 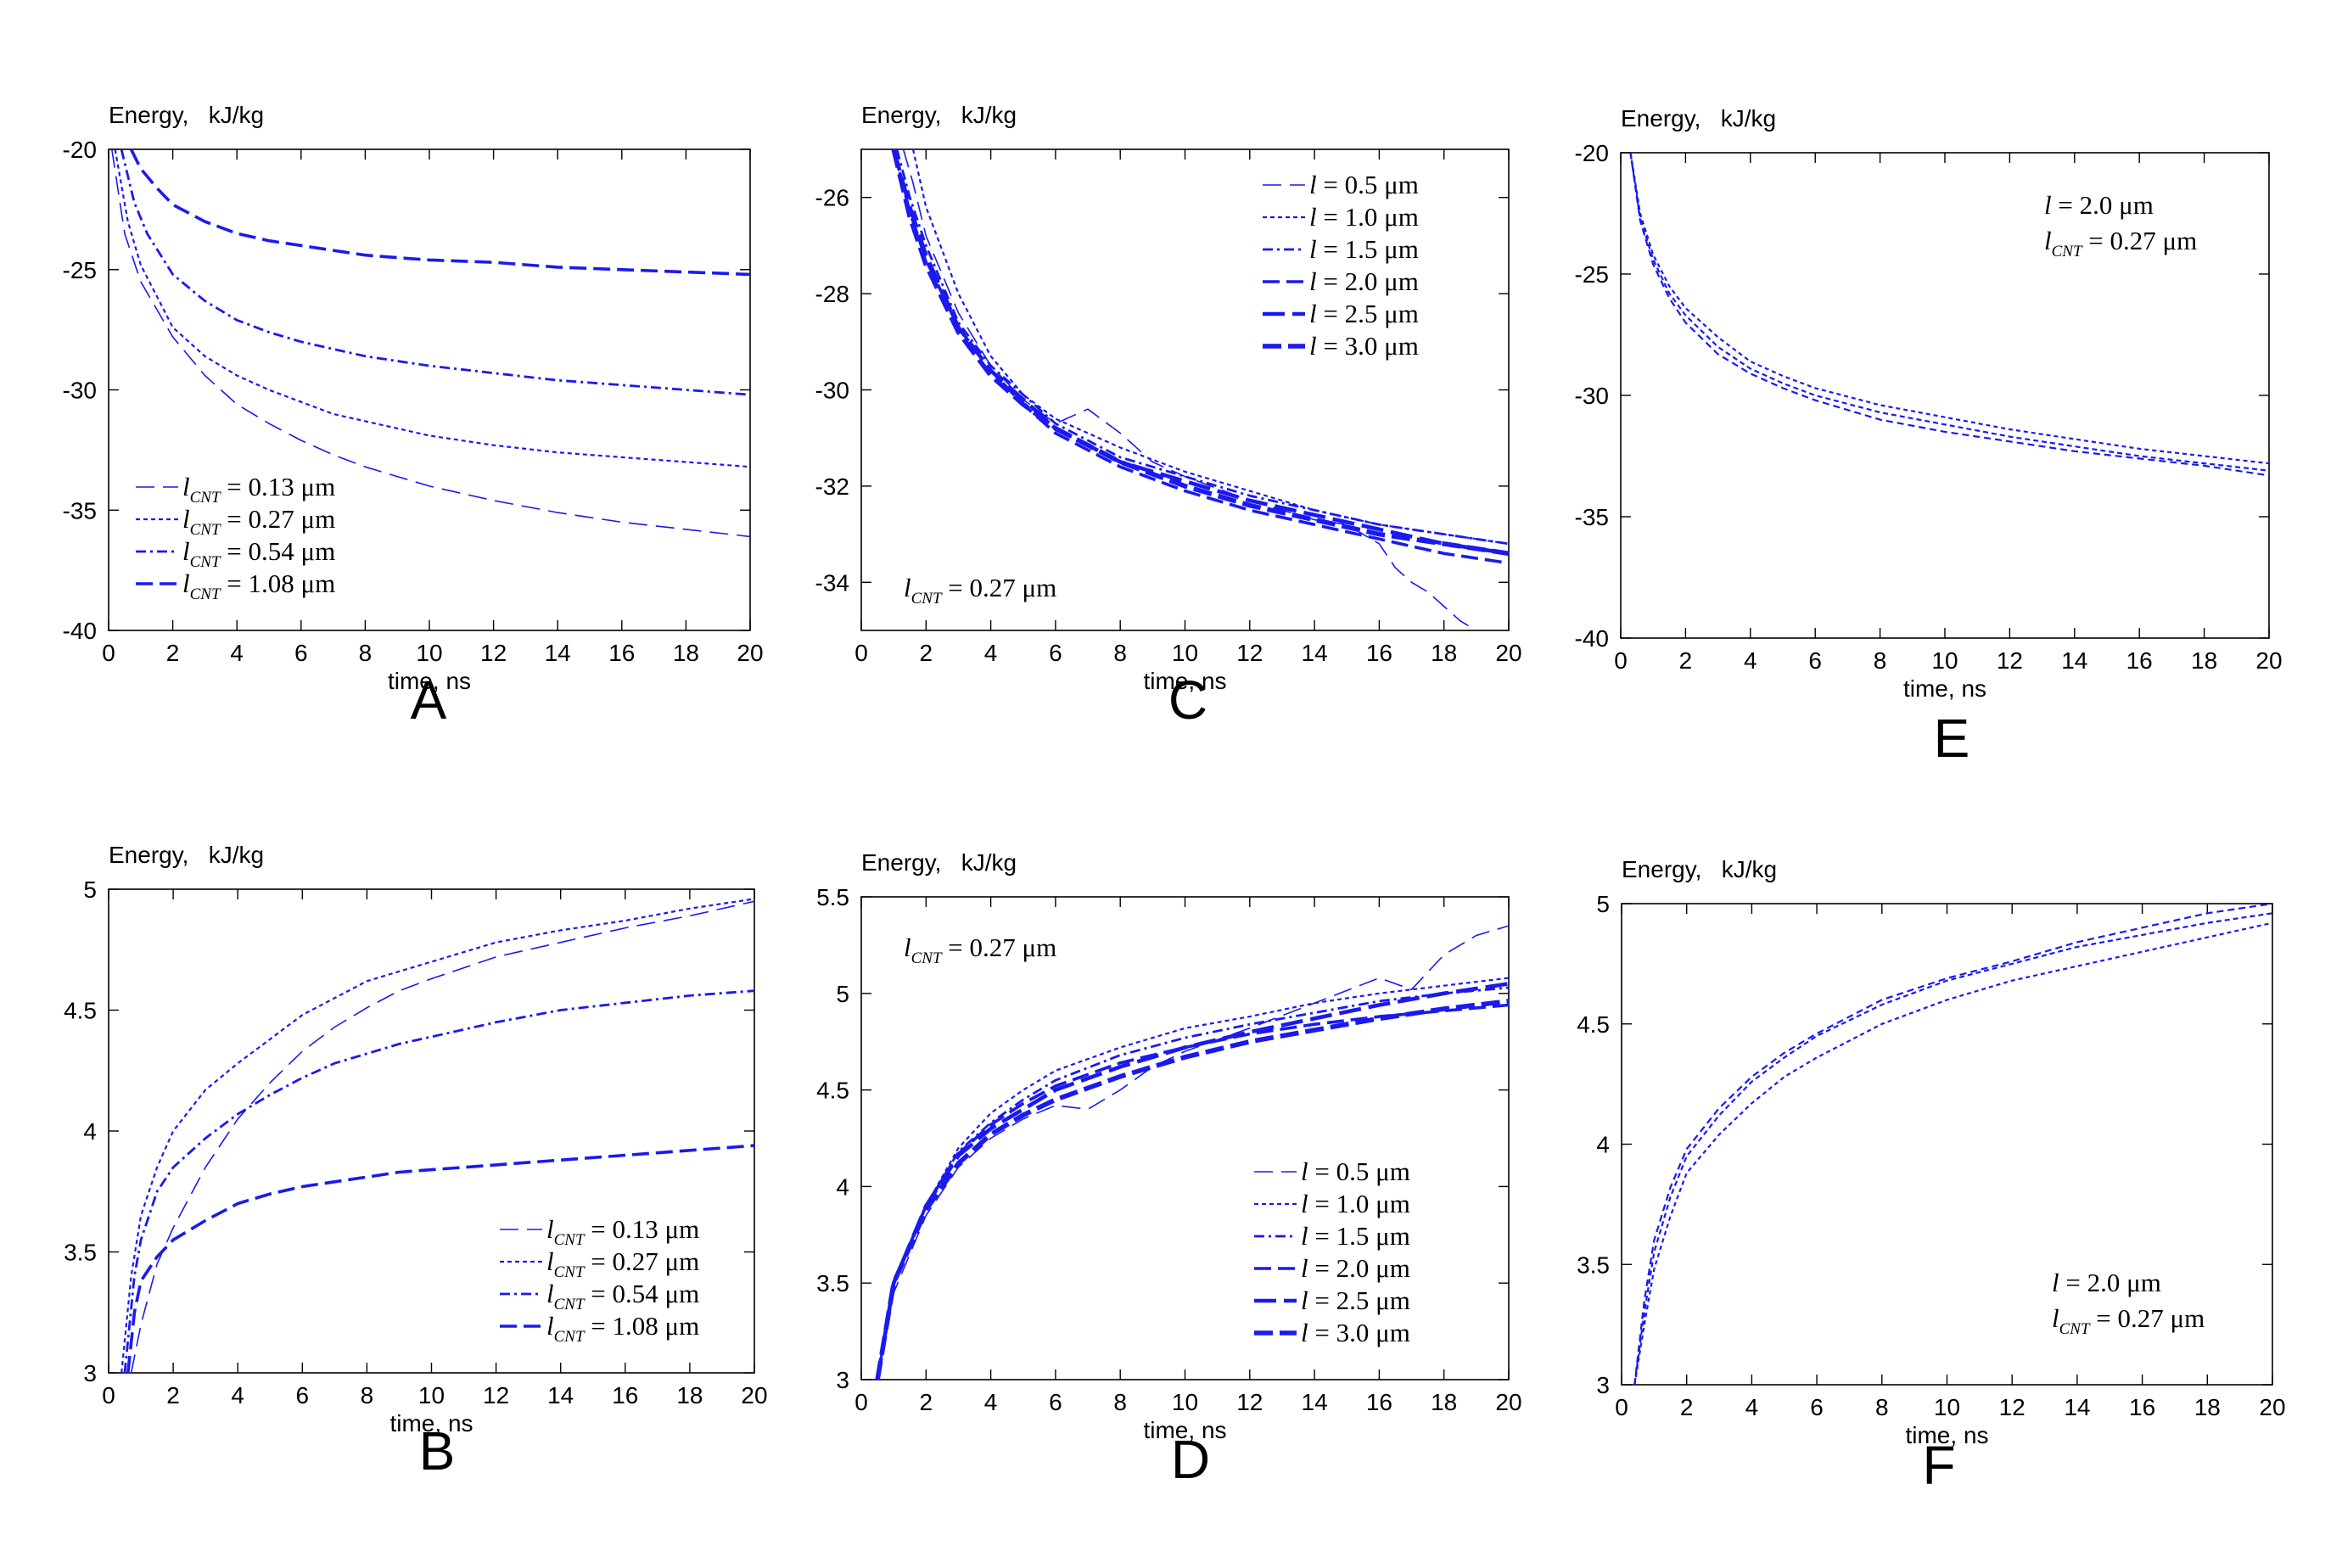 I want to click on annotation-text: l = 2.0 μm, so click(x=2099, y=205).